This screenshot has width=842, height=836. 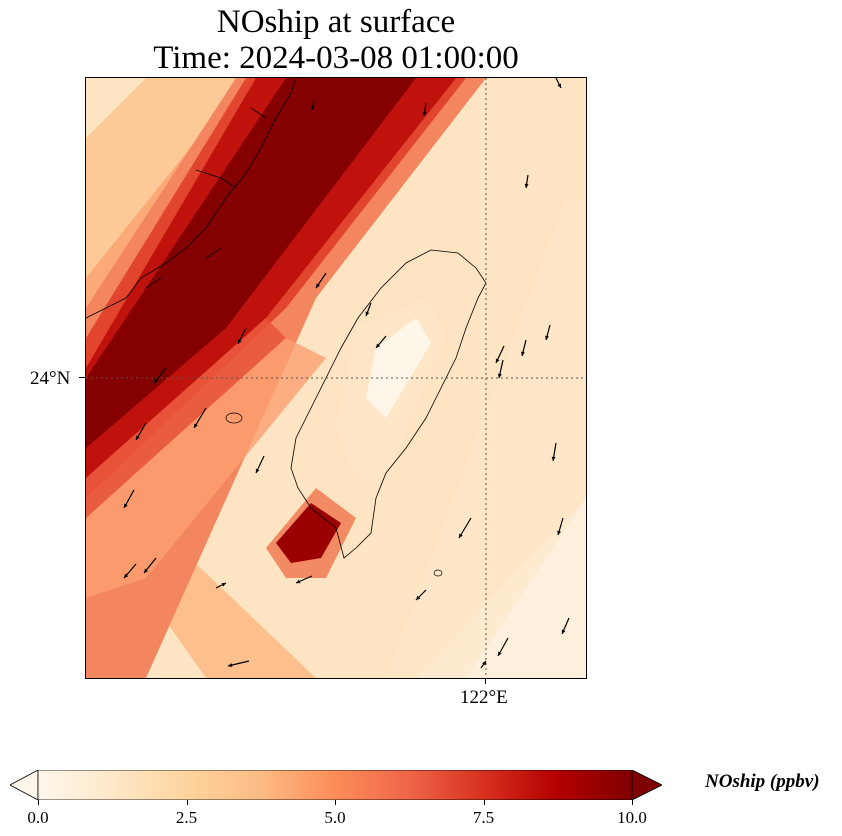 What do you see at coordinates (186, 817) in the screenshot?
I see `colorbar-tick-label: 2.5` at bounding box center [186, 817].